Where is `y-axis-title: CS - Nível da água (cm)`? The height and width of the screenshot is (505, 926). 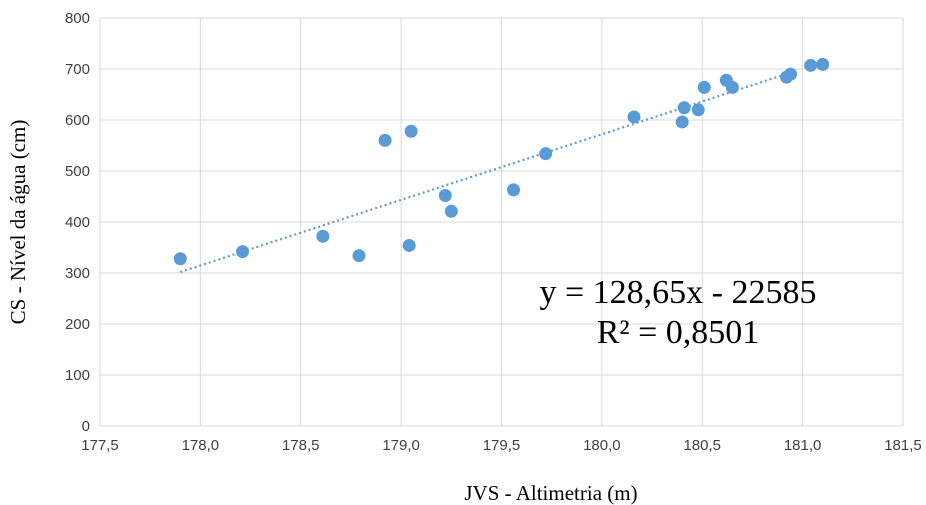
y-axis-title: CS - Nível da água (cm) is located at coordinates (18, 222).